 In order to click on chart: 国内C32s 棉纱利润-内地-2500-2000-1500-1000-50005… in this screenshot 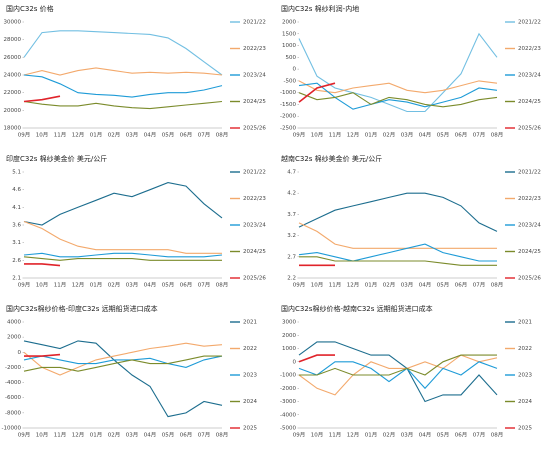, I will do `click(410, 71)`.